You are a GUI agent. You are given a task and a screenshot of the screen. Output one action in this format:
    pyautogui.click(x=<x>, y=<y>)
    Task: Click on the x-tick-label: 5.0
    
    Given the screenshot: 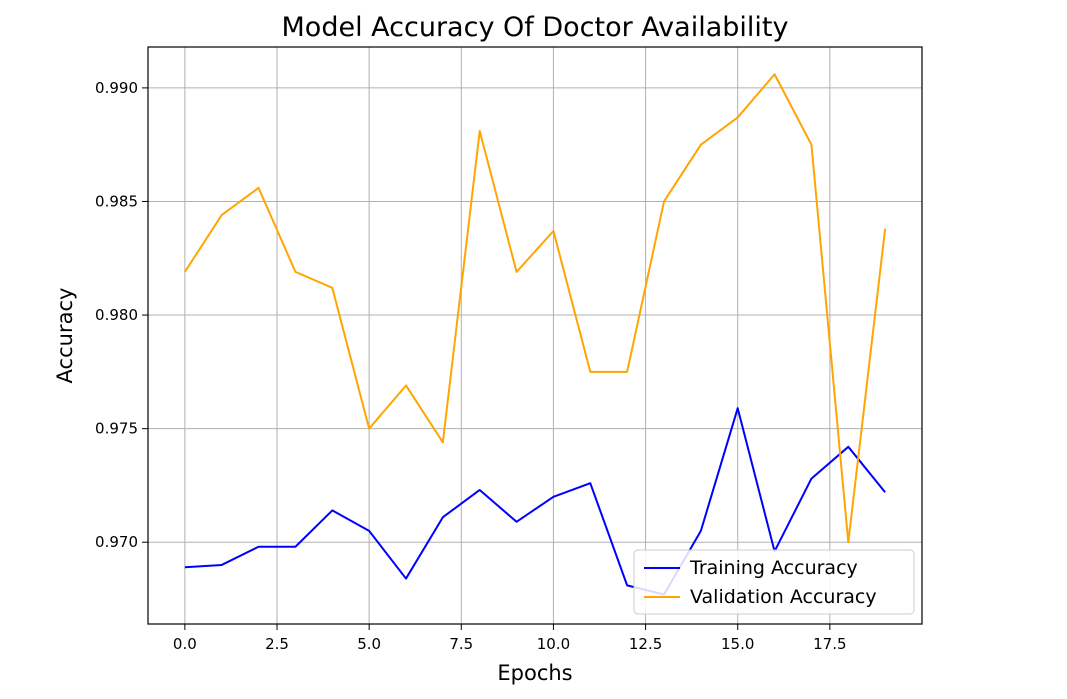 What is the action you would take?
    pyautogui.click(x=369, y=644)
    